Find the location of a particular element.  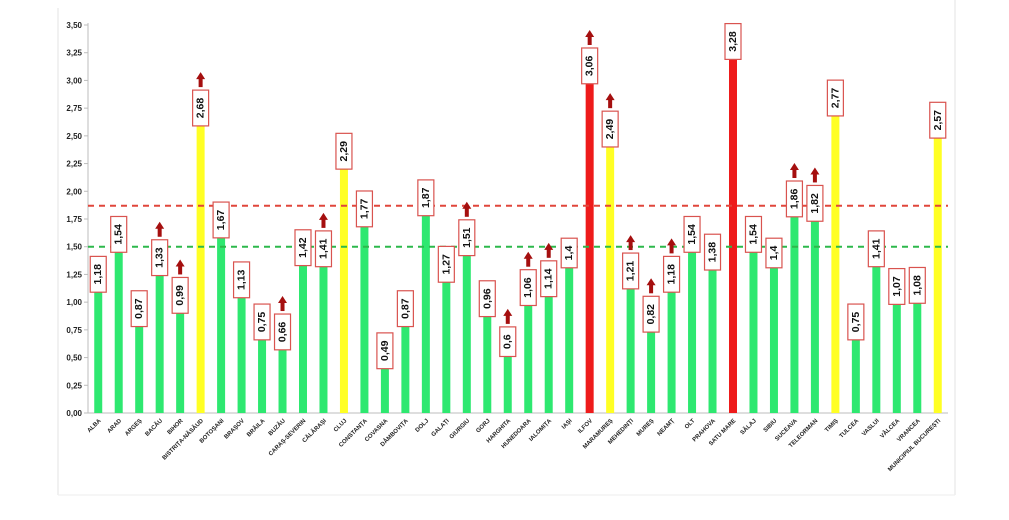

value-label-text: 0,75 is located at coordinates (262, 322).